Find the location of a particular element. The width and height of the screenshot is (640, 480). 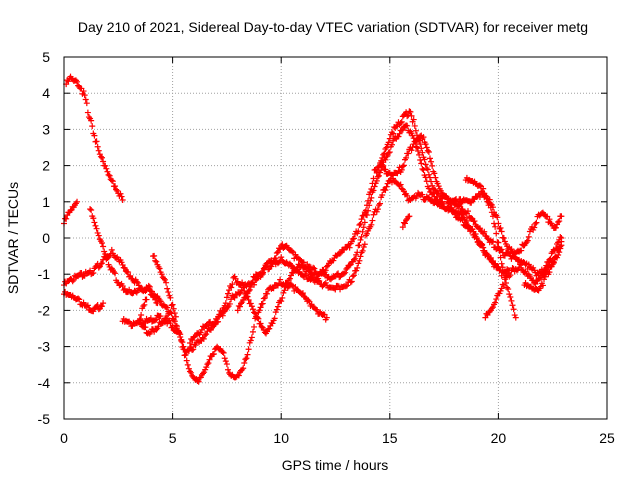

y-tick-label: 1 is located at coordinates (46, 202).